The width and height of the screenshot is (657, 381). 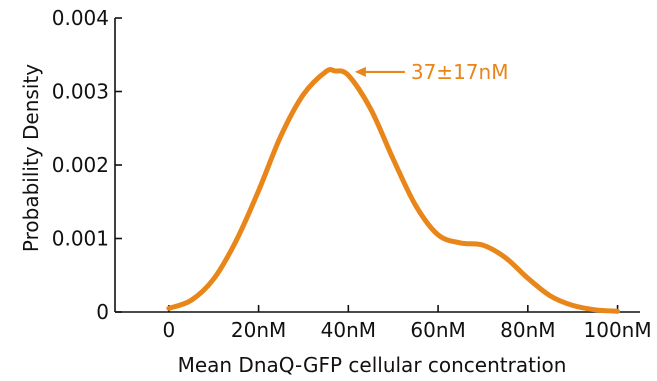 I want to click on x-axis-label: Mean DnaQ-GFP cellular concentration, so click(x=372, y=365).